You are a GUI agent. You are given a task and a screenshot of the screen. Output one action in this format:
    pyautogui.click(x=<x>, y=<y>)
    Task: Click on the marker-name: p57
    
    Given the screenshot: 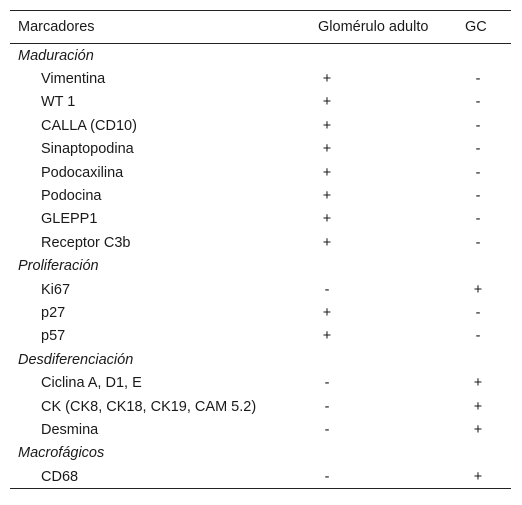 What is the action you would take?
    pyautogui.click(x=53, y=336)
    